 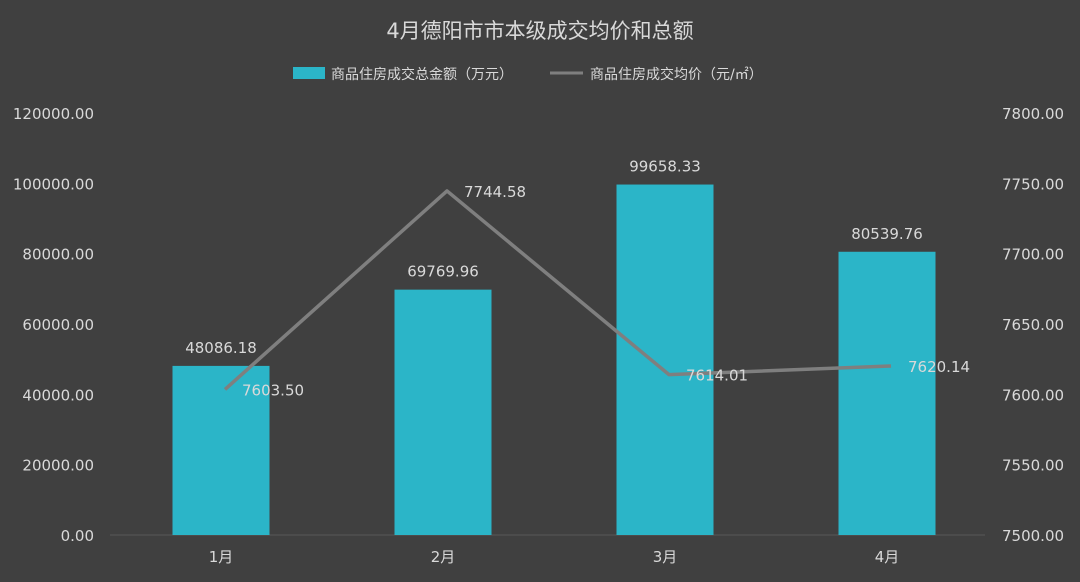 What do you see at coordinates (443, 557) in the screenshot?
I see `x-tick-label: 2月` at bounding box center [443, 557].